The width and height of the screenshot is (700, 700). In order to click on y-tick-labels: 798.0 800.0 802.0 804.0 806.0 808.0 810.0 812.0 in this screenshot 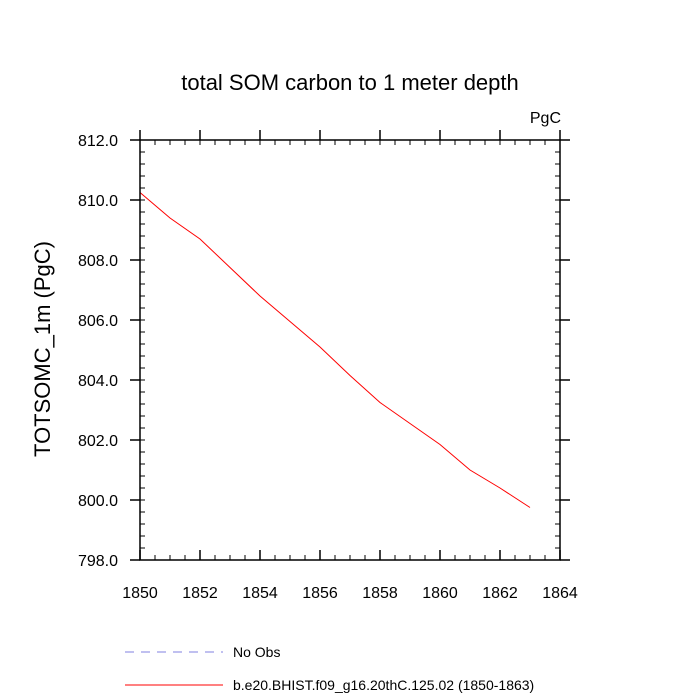, I will do `click(98, 351)`.